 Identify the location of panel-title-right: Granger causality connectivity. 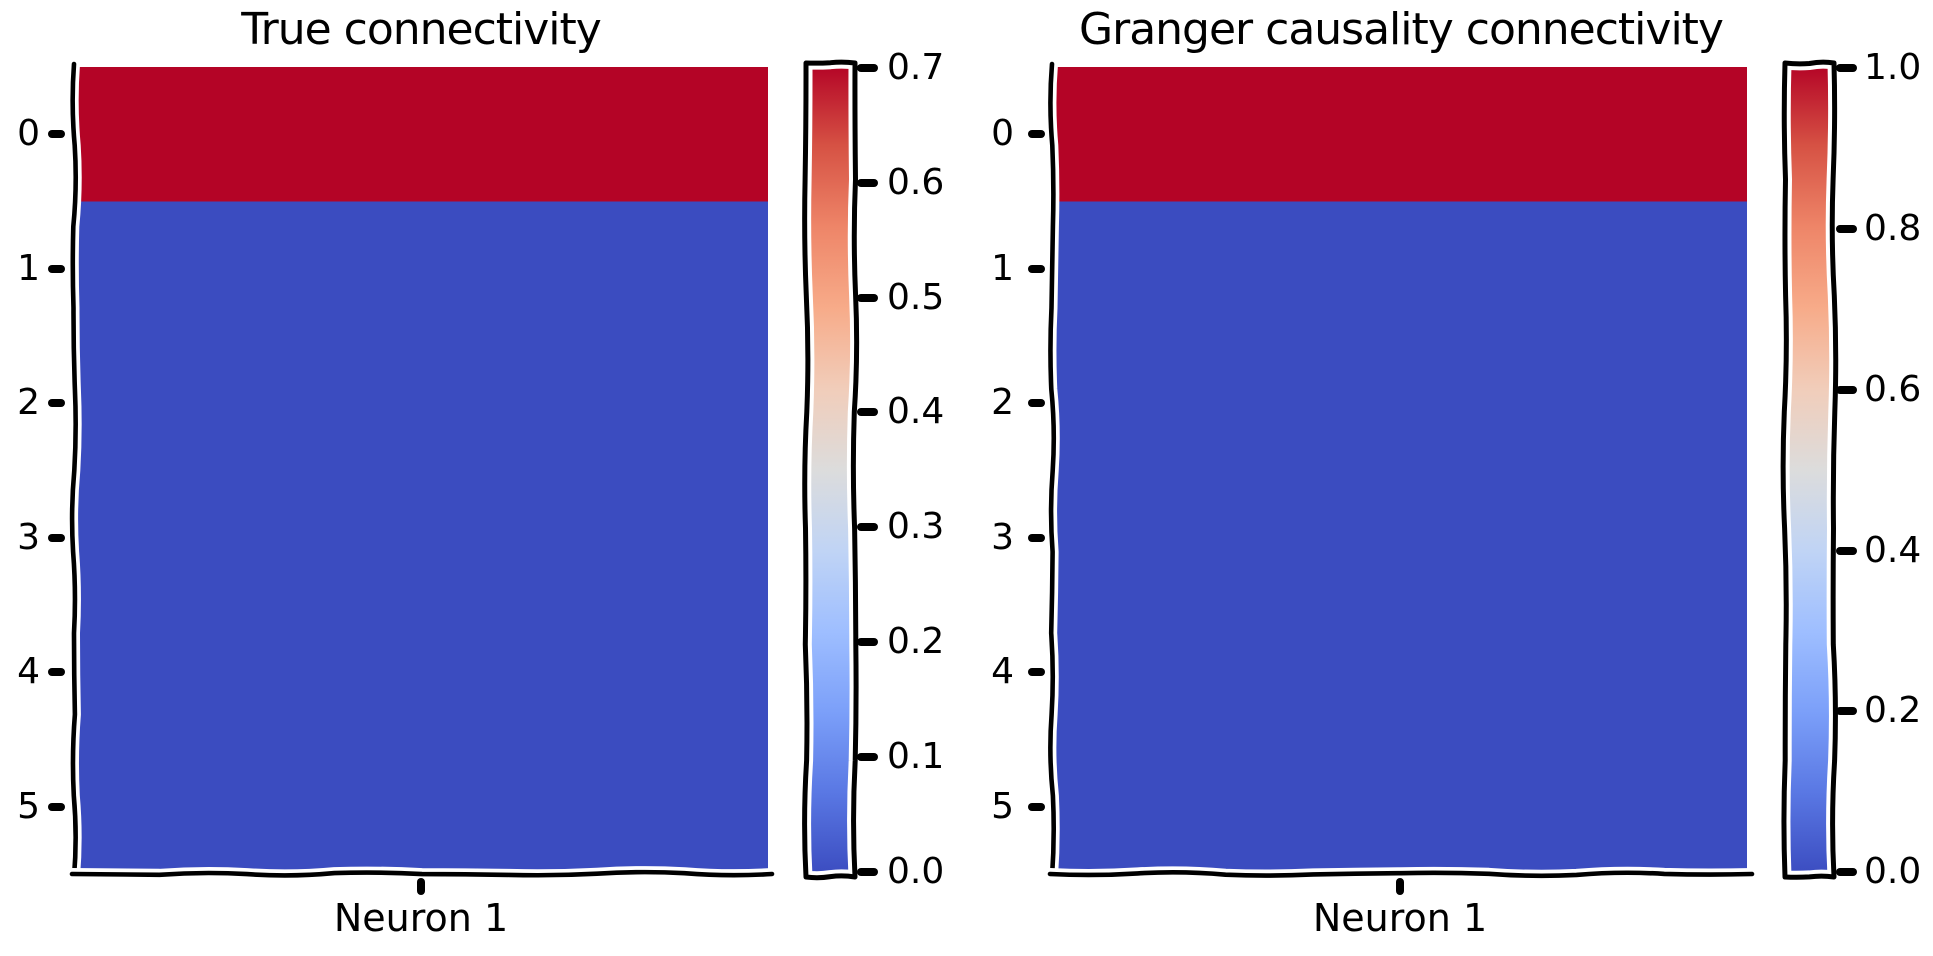
(1401, 29).